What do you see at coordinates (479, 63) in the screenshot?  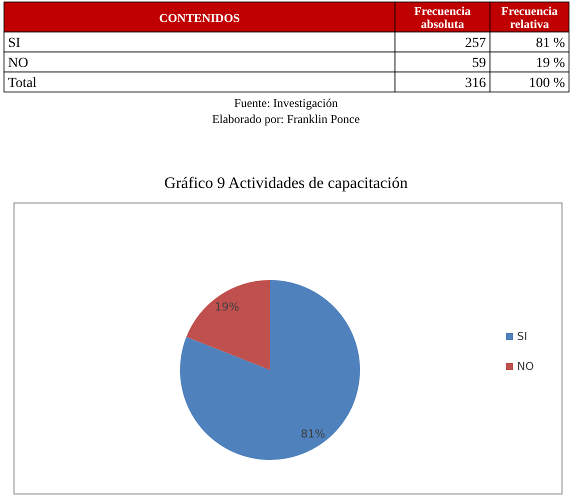 I see `text: 59` at bounding box center [479, 63].